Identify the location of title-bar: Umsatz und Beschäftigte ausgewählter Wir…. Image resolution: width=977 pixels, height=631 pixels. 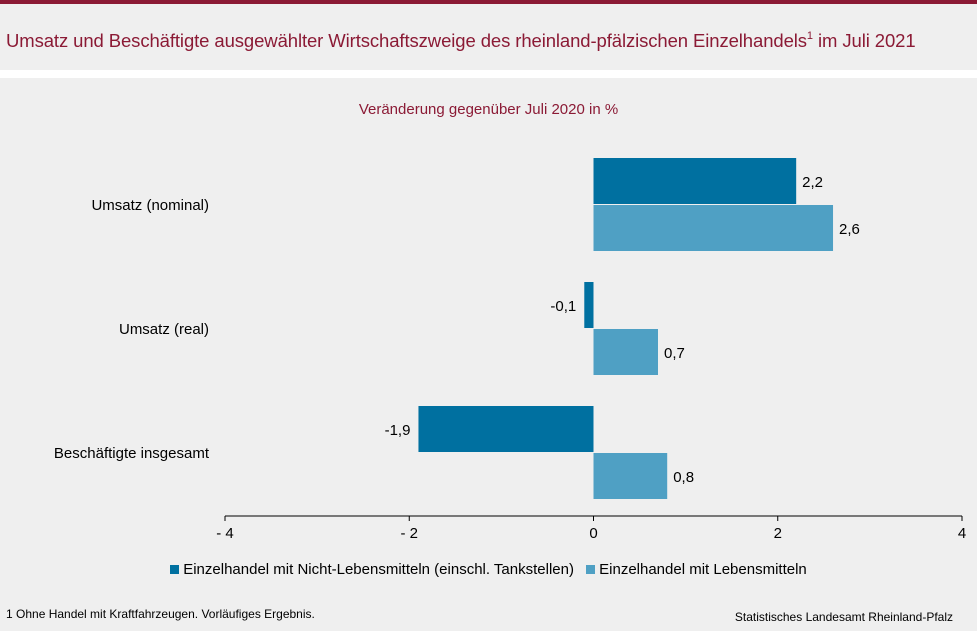
(488, 37).